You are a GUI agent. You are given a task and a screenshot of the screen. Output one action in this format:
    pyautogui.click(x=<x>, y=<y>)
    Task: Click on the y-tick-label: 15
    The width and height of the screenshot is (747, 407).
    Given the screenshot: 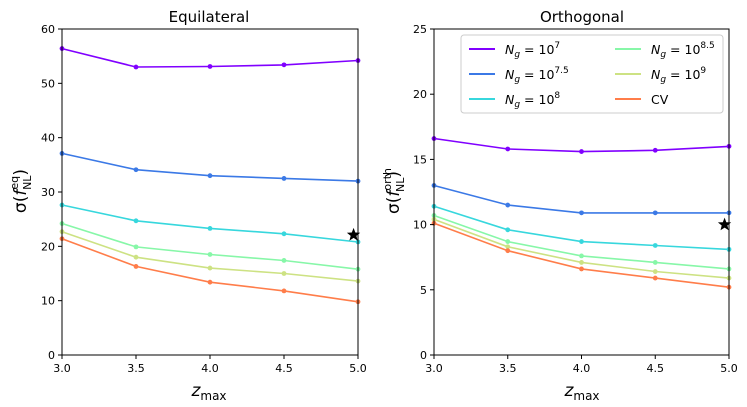 What is the action you would take?
    pyautogui.click(x=420, y=159)
    